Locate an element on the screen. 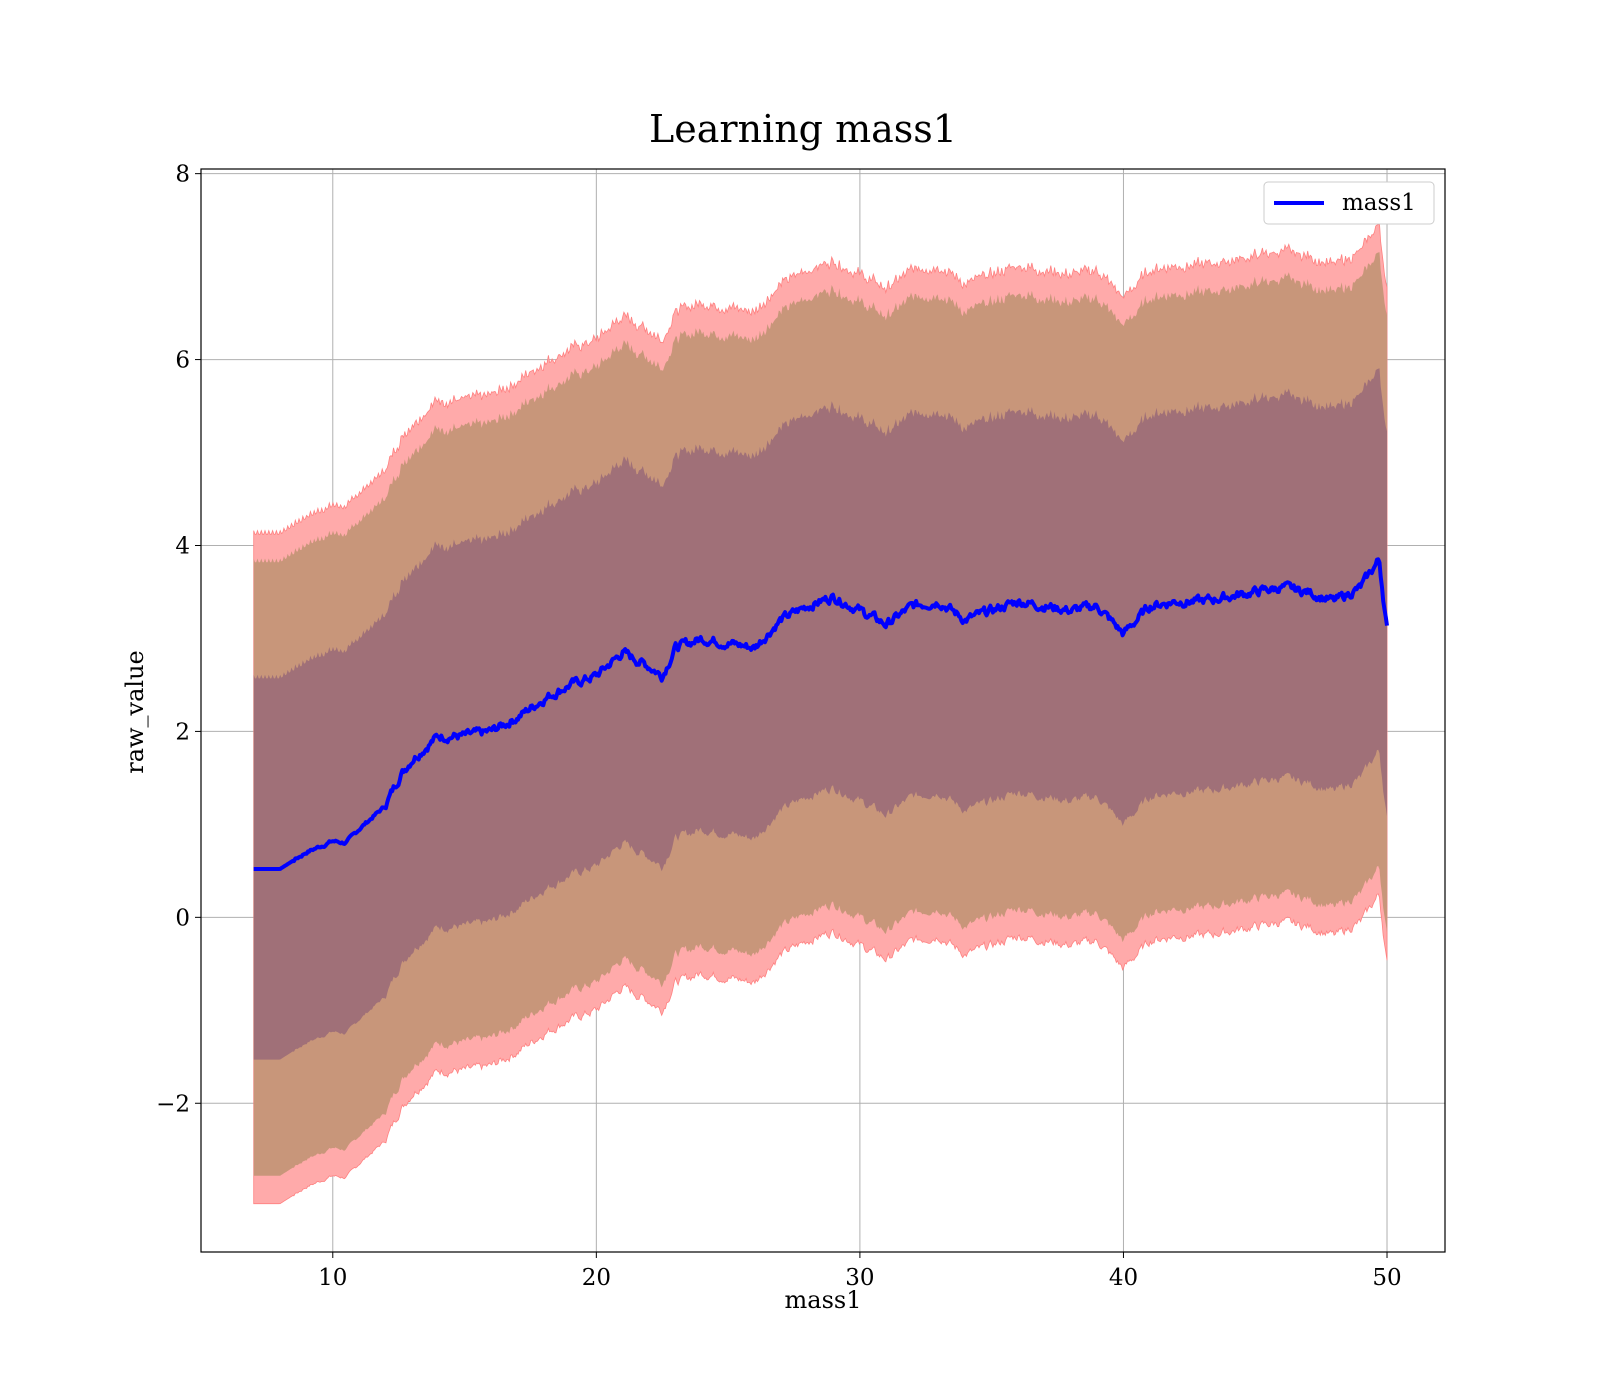  x-tick-label: 50 is located at coordinates (1386, 1278).